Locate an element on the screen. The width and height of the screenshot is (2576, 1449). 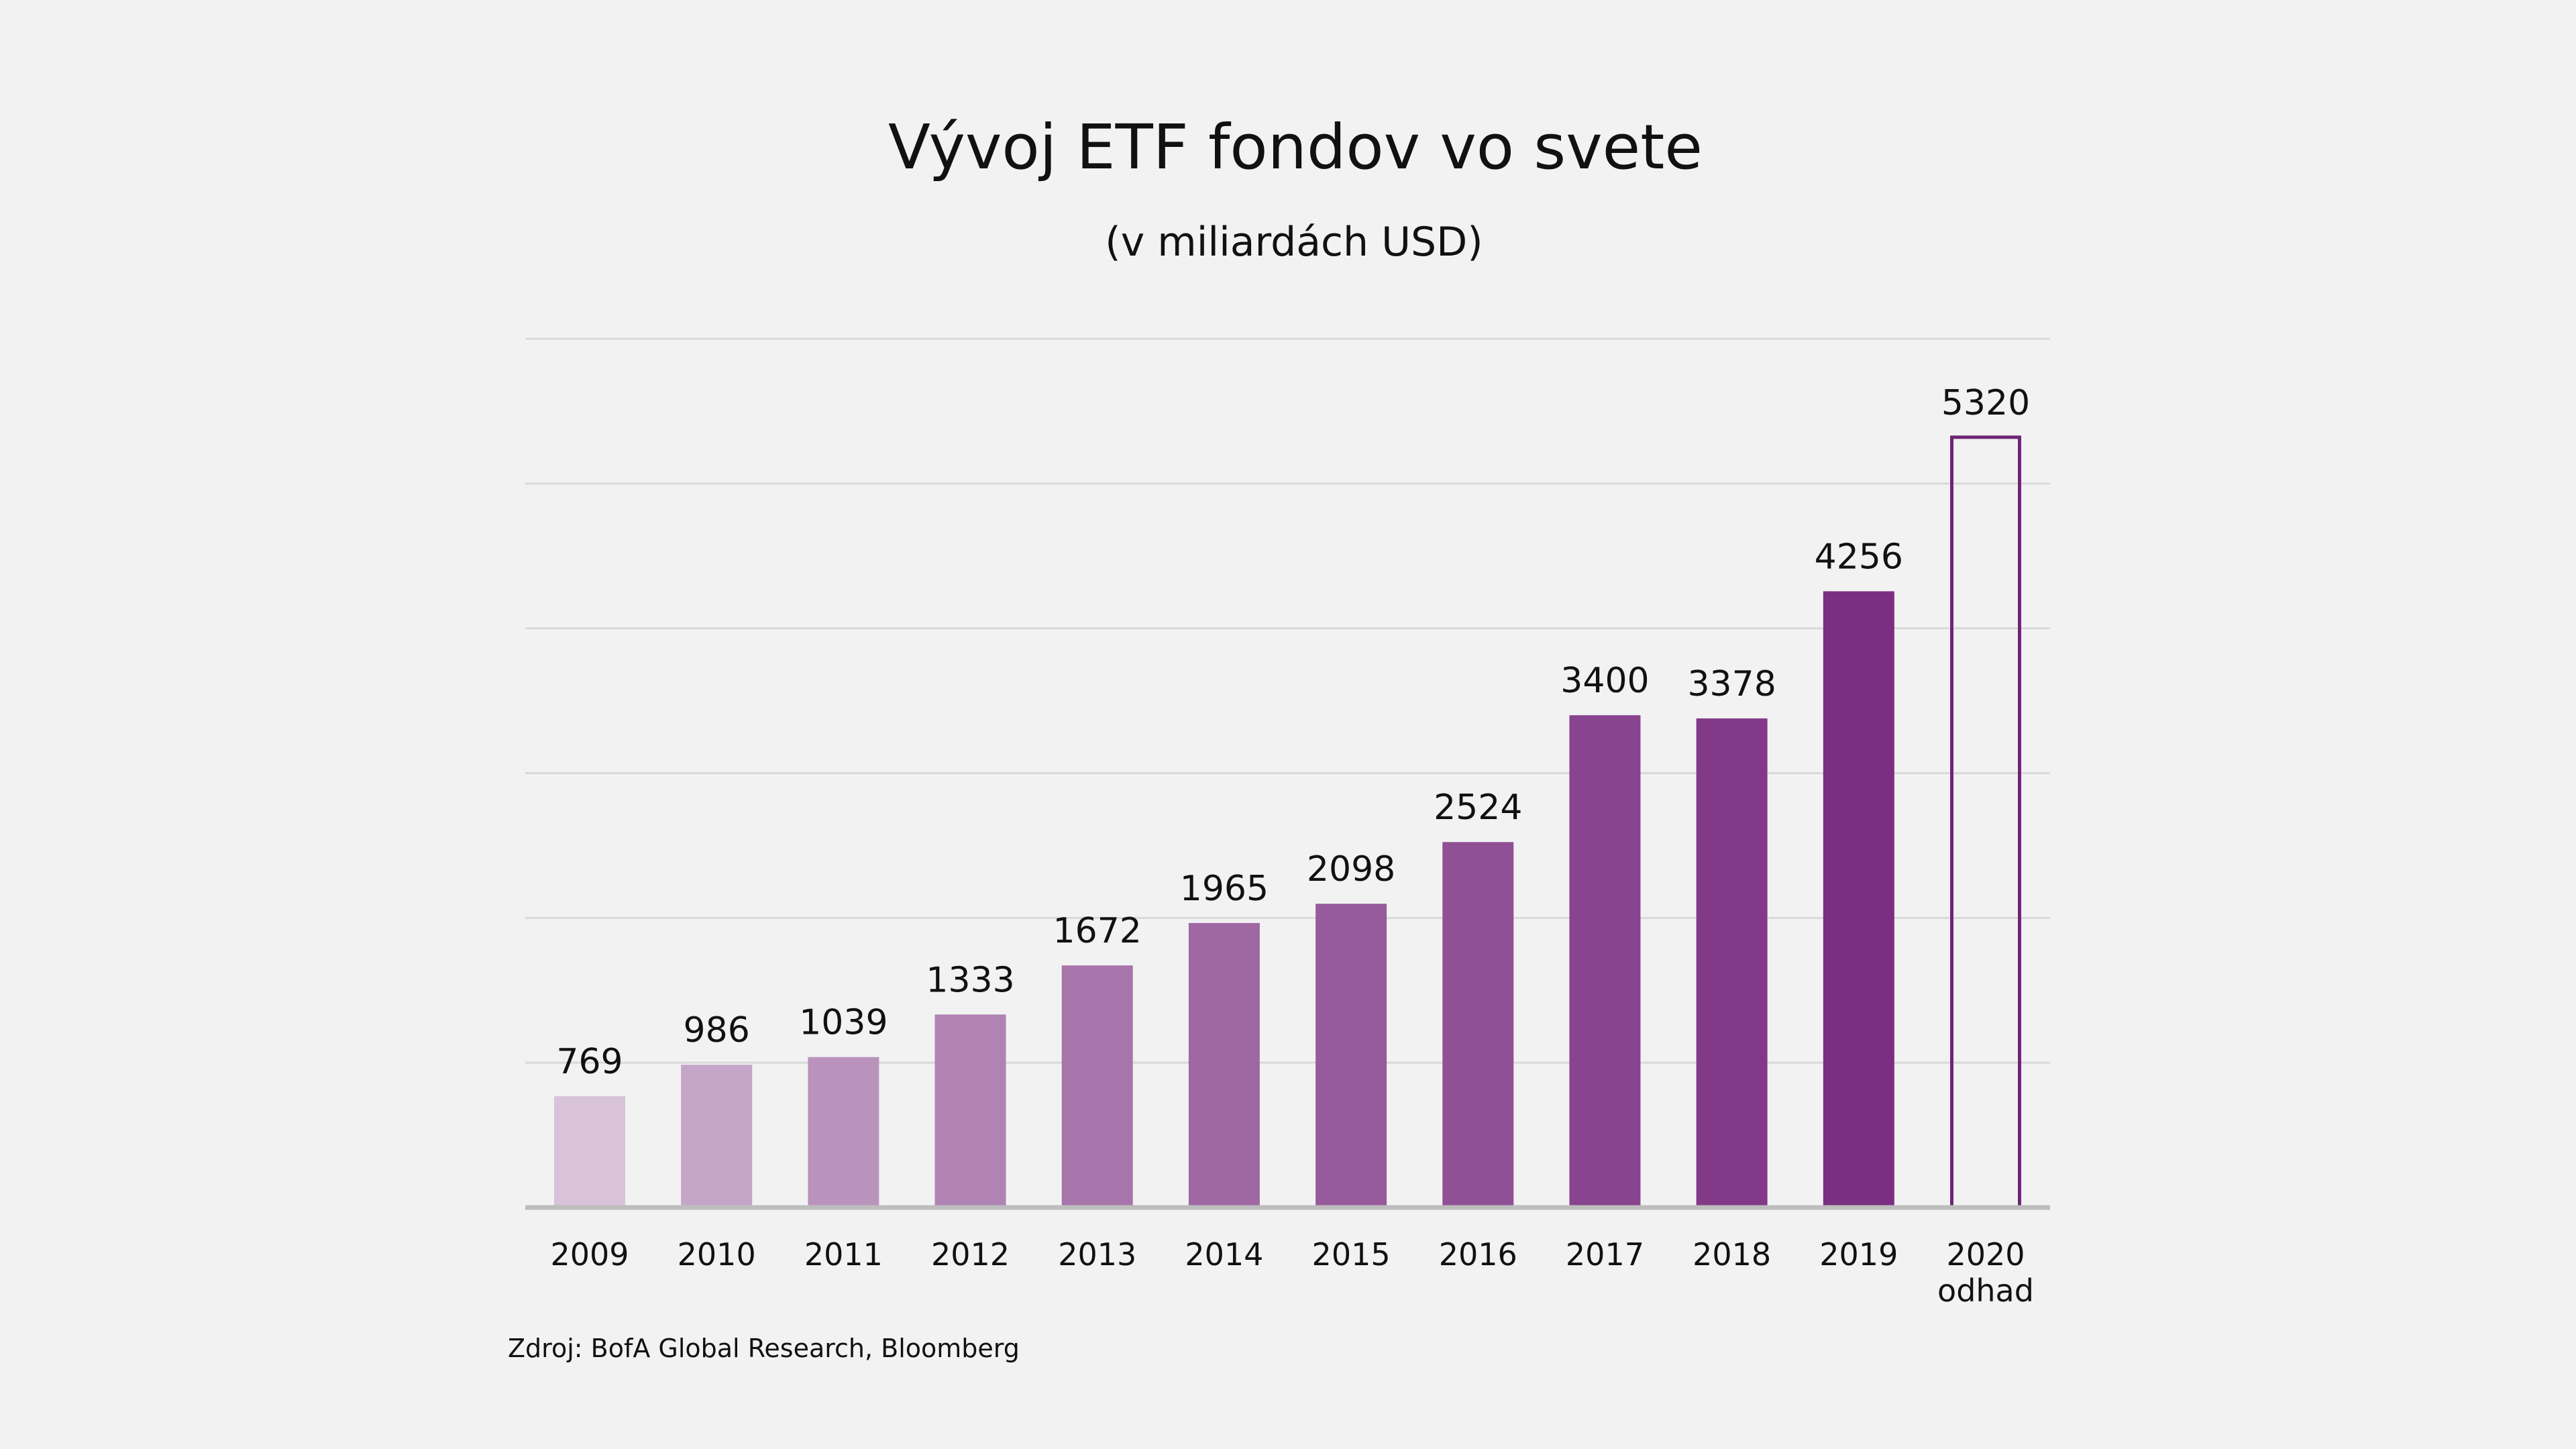
x-tick-label: 2018 is located at coordinates (1732, 1254).